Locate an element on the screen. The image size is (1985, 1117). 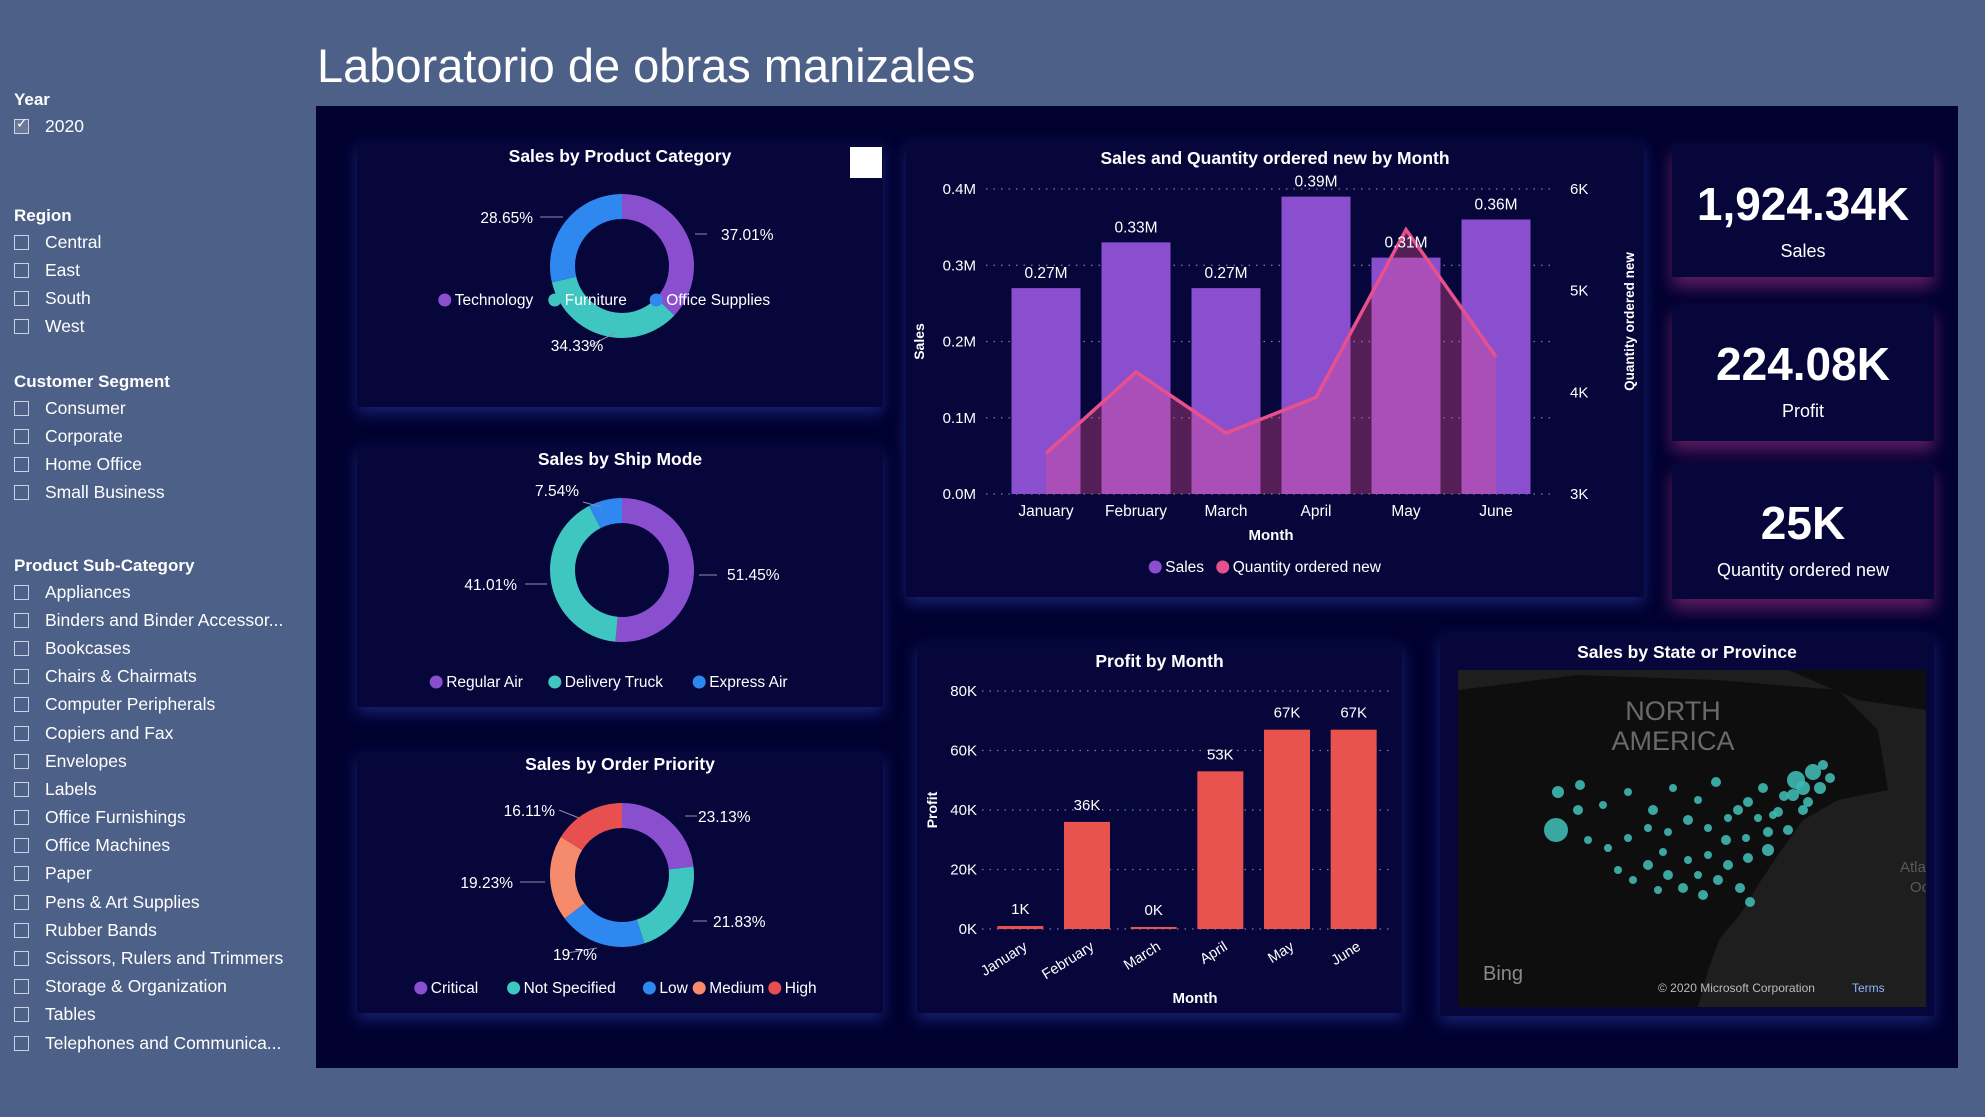
slicer-option: Consumer is located at coordinates (159, 408).